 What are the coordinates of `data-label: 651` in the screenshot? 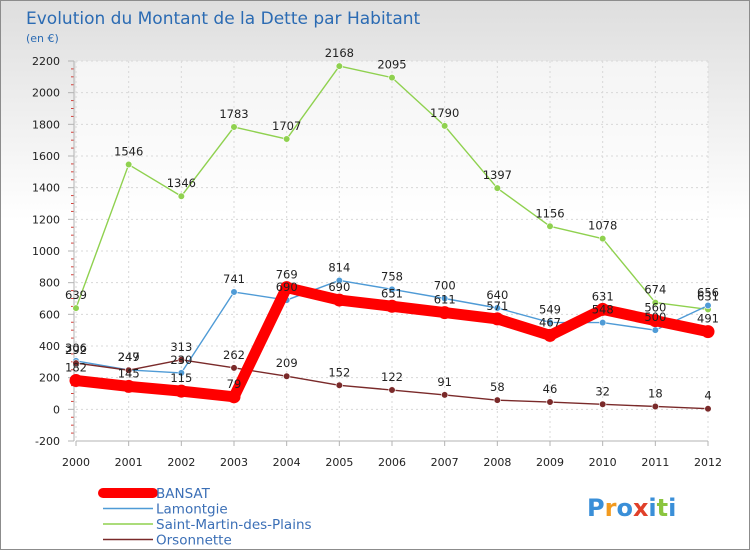 It's located at (392, 293).